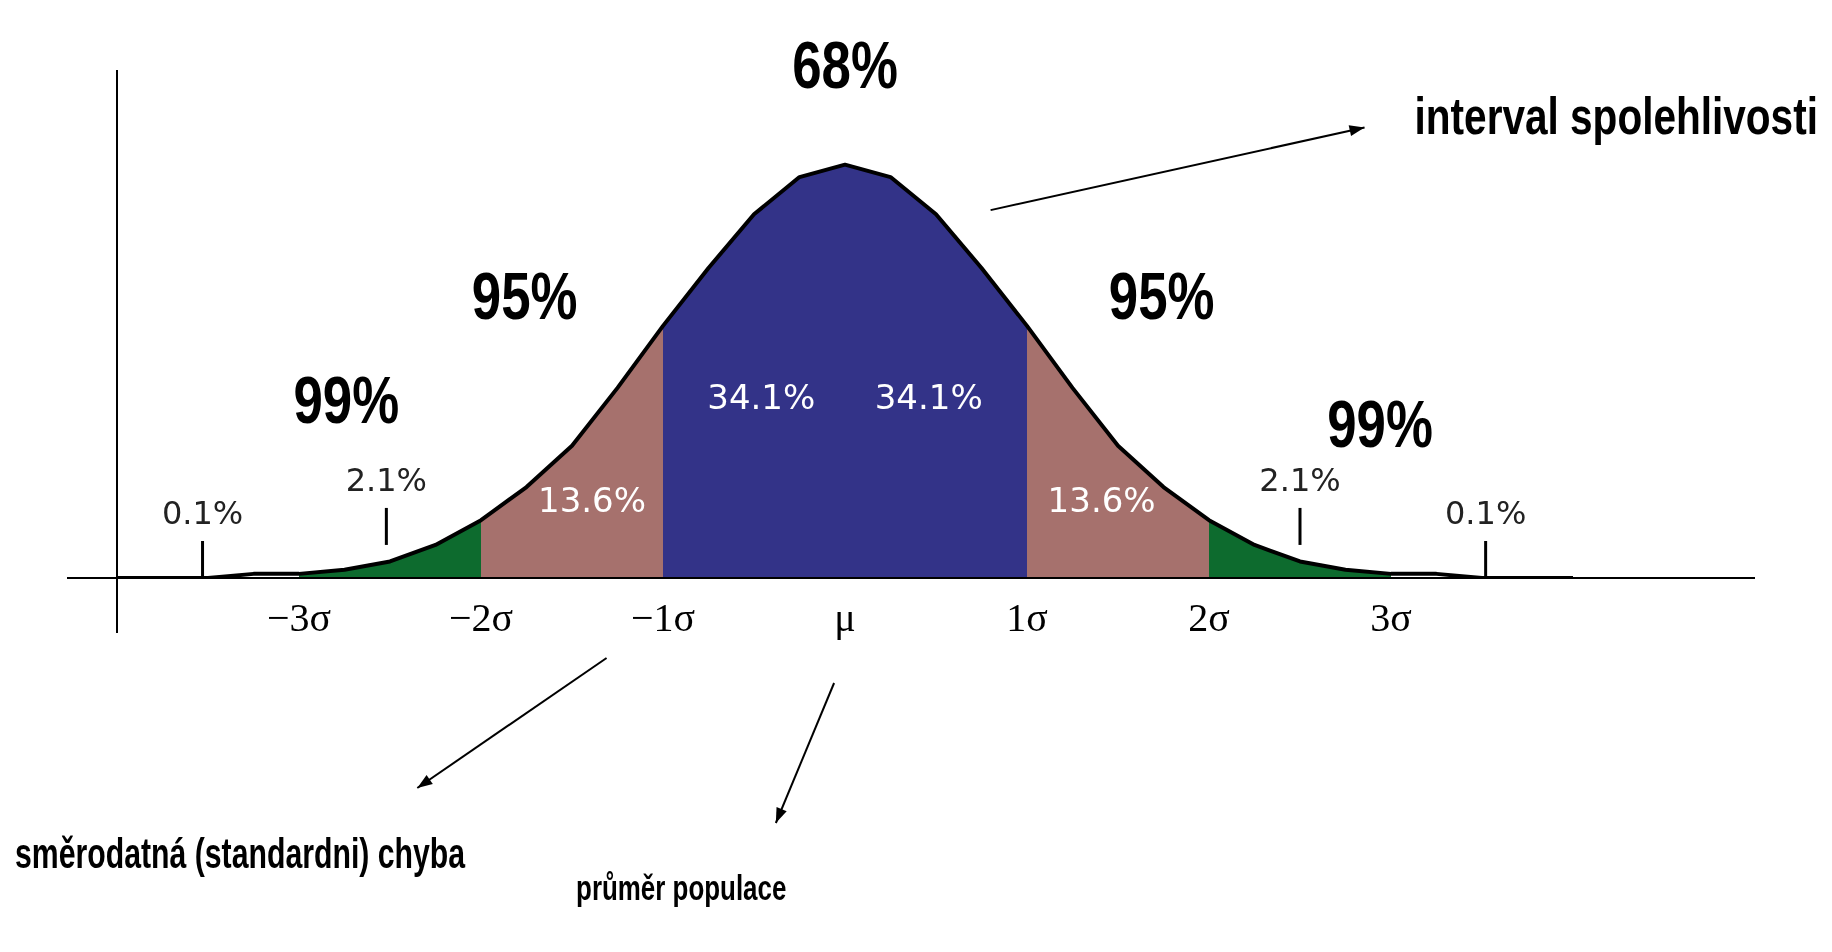 The image size is (1832, 952). I want to click on x-tick-label: μ, so click(845, 617).